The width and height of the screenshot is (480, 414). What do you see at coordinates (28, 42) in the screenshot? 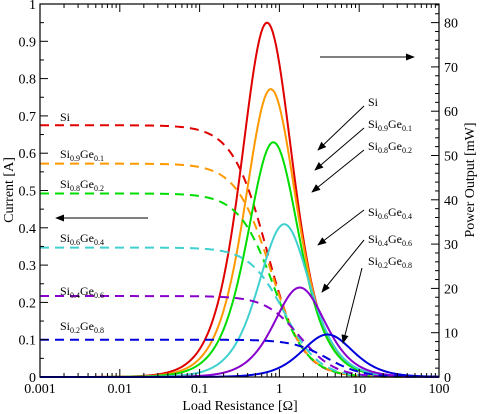
I see `y-left-tick-label: 0.9` at bounding box center [28, 42].